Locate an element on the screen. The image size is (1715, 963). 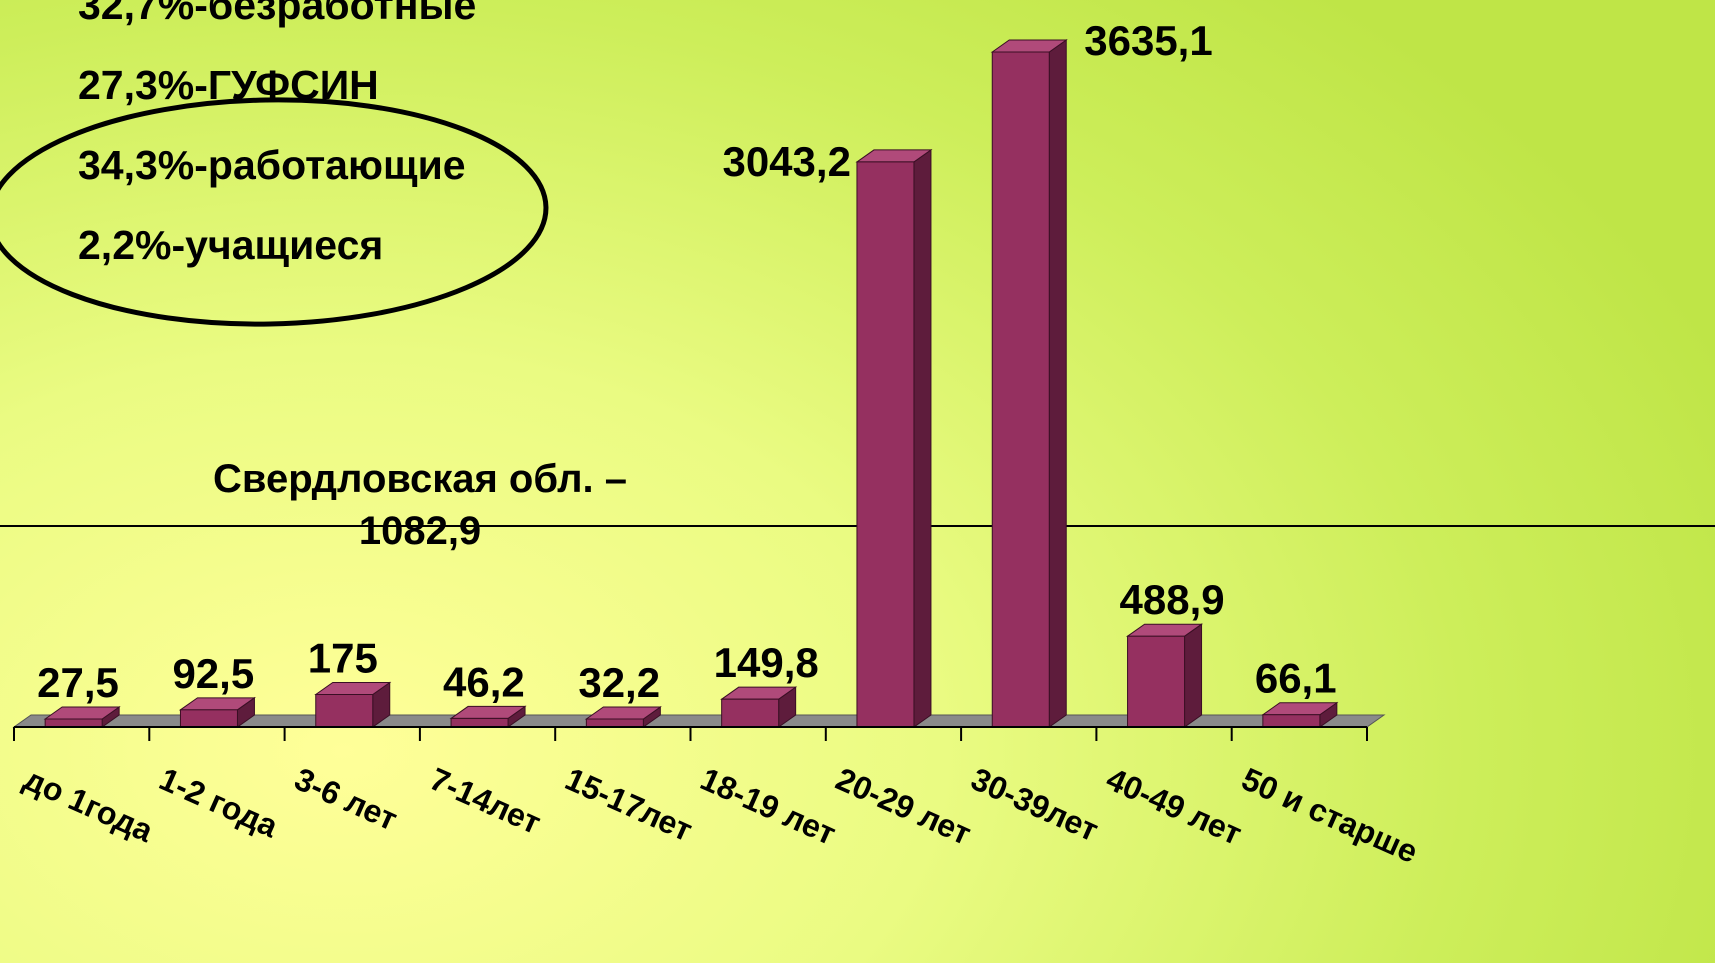
value-label: 3043,2 is located at coordinates (786, 161).